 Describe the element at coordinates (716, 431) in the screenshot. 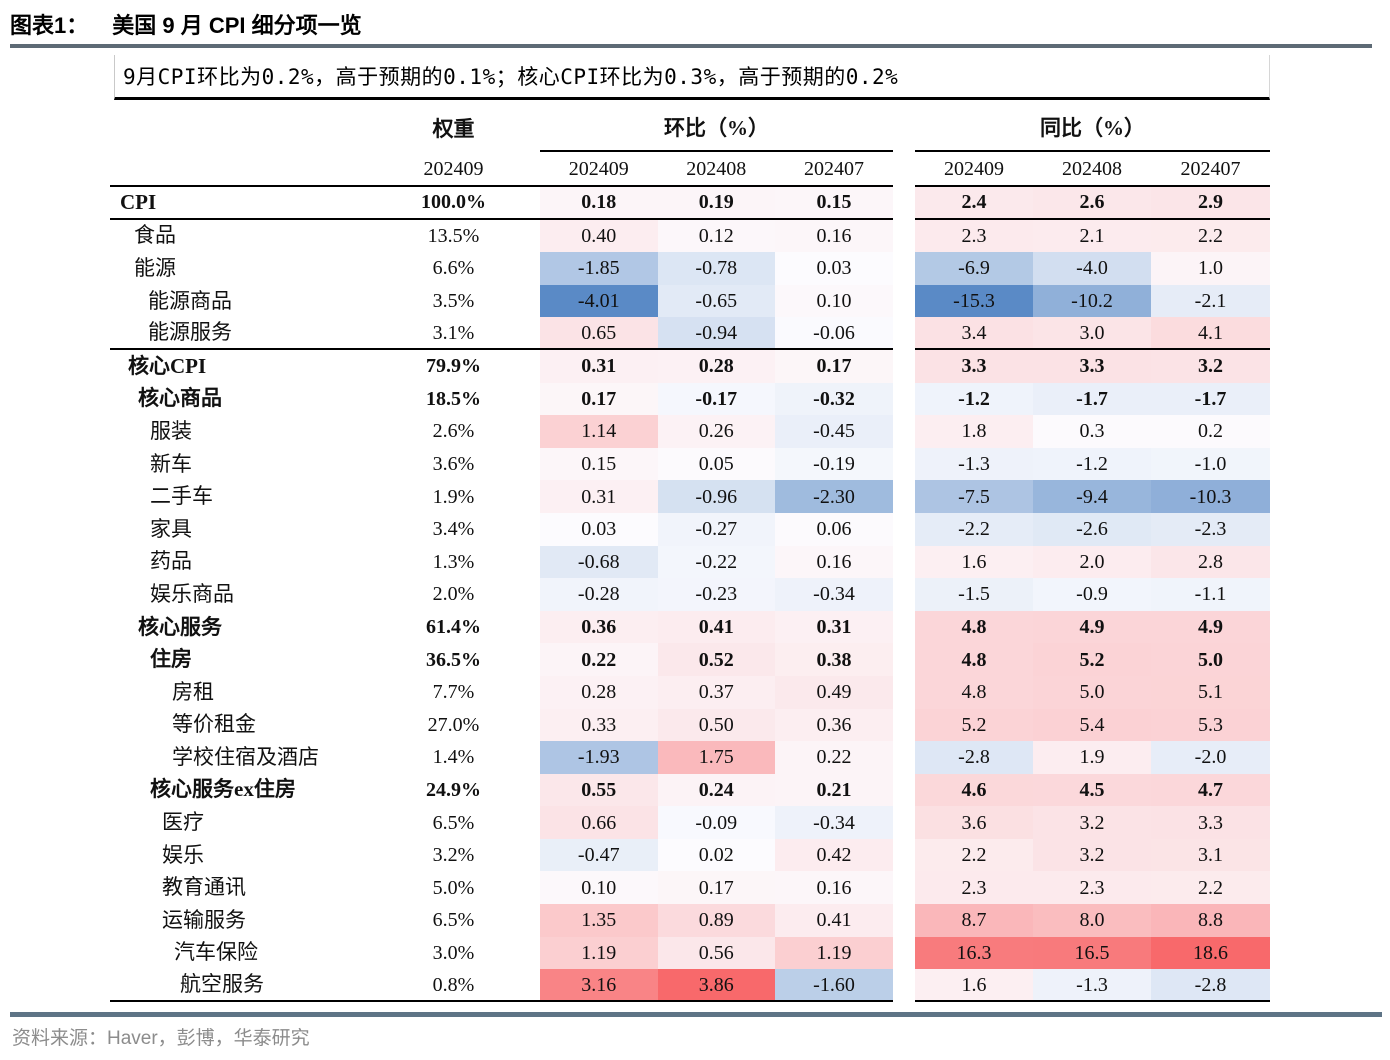

I see `mom-cell: 0.26` at that location.